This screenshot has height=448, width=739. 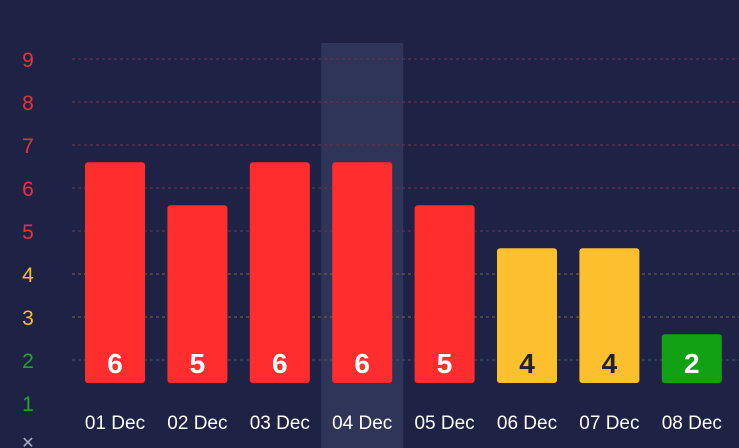 What do you see at coordinates (28, 361) in the screenshot?
I see `y-tick-label: 2` at bounding box center [28, 361].